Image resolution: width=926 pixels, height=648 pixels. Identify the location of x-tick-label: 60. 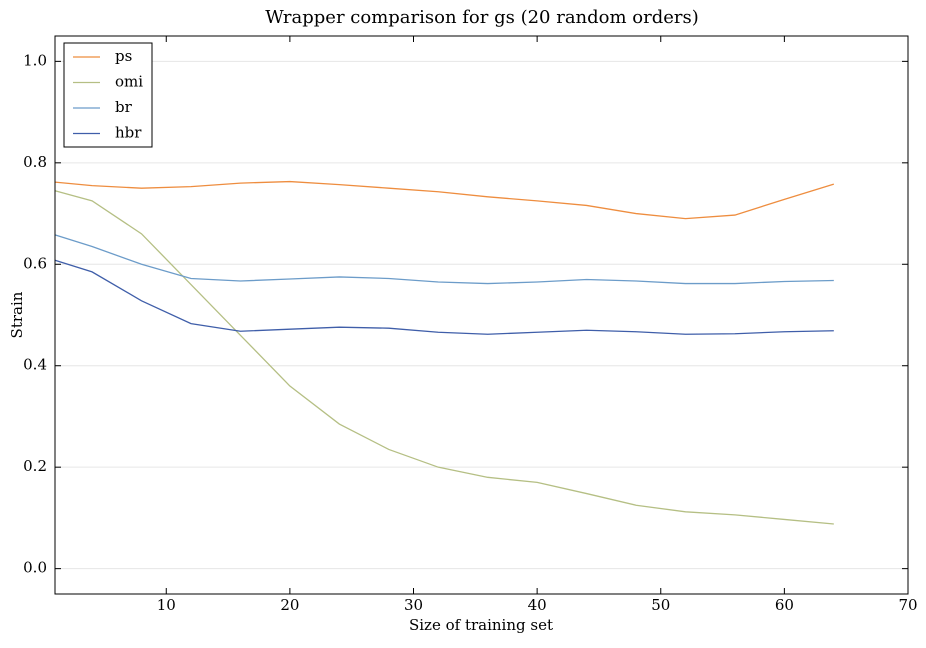
(784, 605).